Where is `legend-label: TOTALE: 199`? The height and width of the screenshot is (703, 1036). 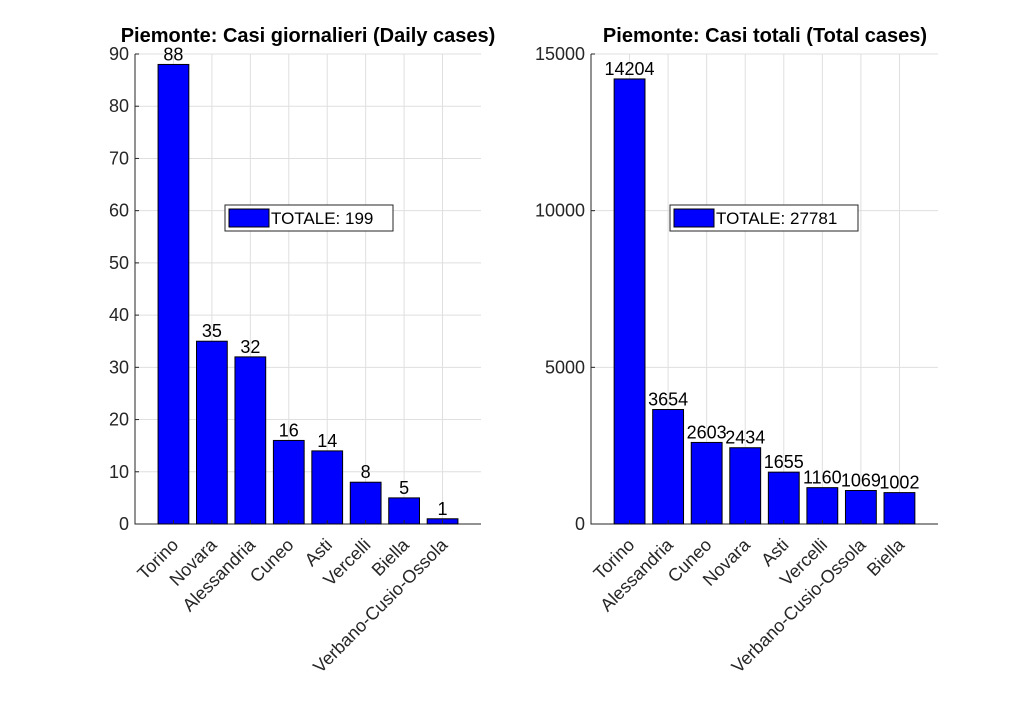 legend-label: TOTALE: 199 is located at coordinates (322, 218).